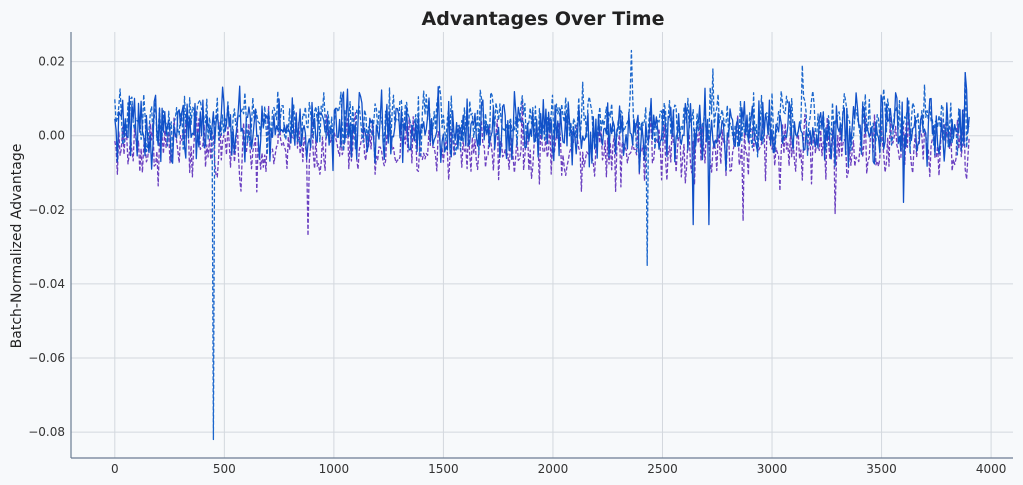 The image size is (1023, 485). What do you see at coordinates (46, 358) in the screenshot?
I see `y-tick-label: −0.06` at bounding box center [46, 358].